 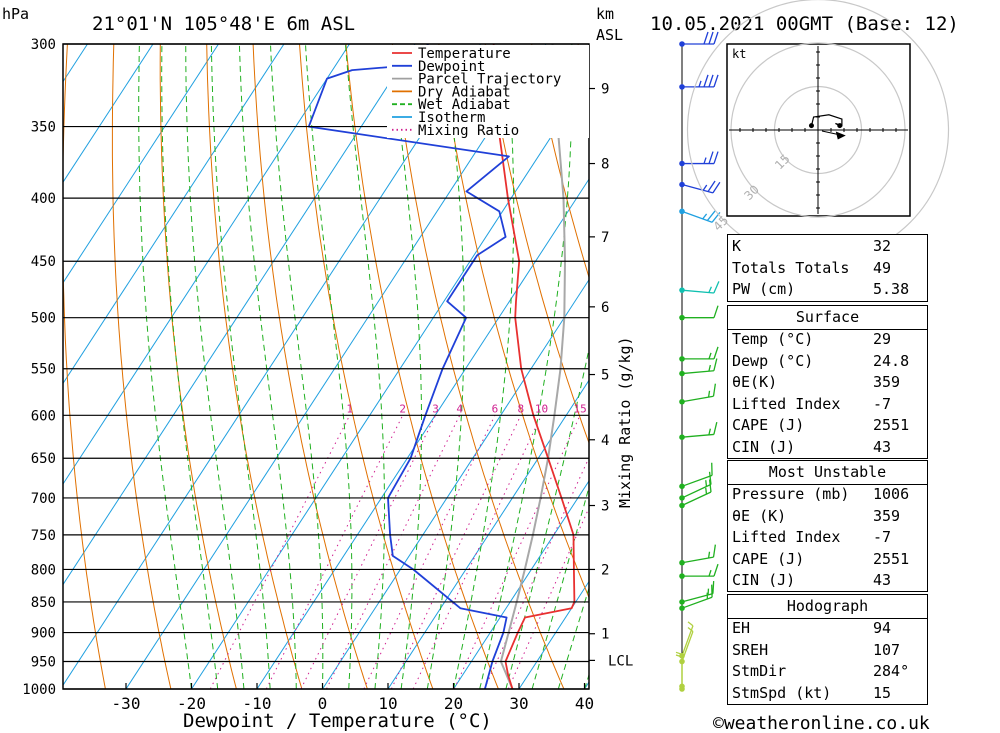 What do you see at coordinates (43, 634) in the screenshot?
I see `pressure-tick-label: 900` at bounding box center [43, 634].